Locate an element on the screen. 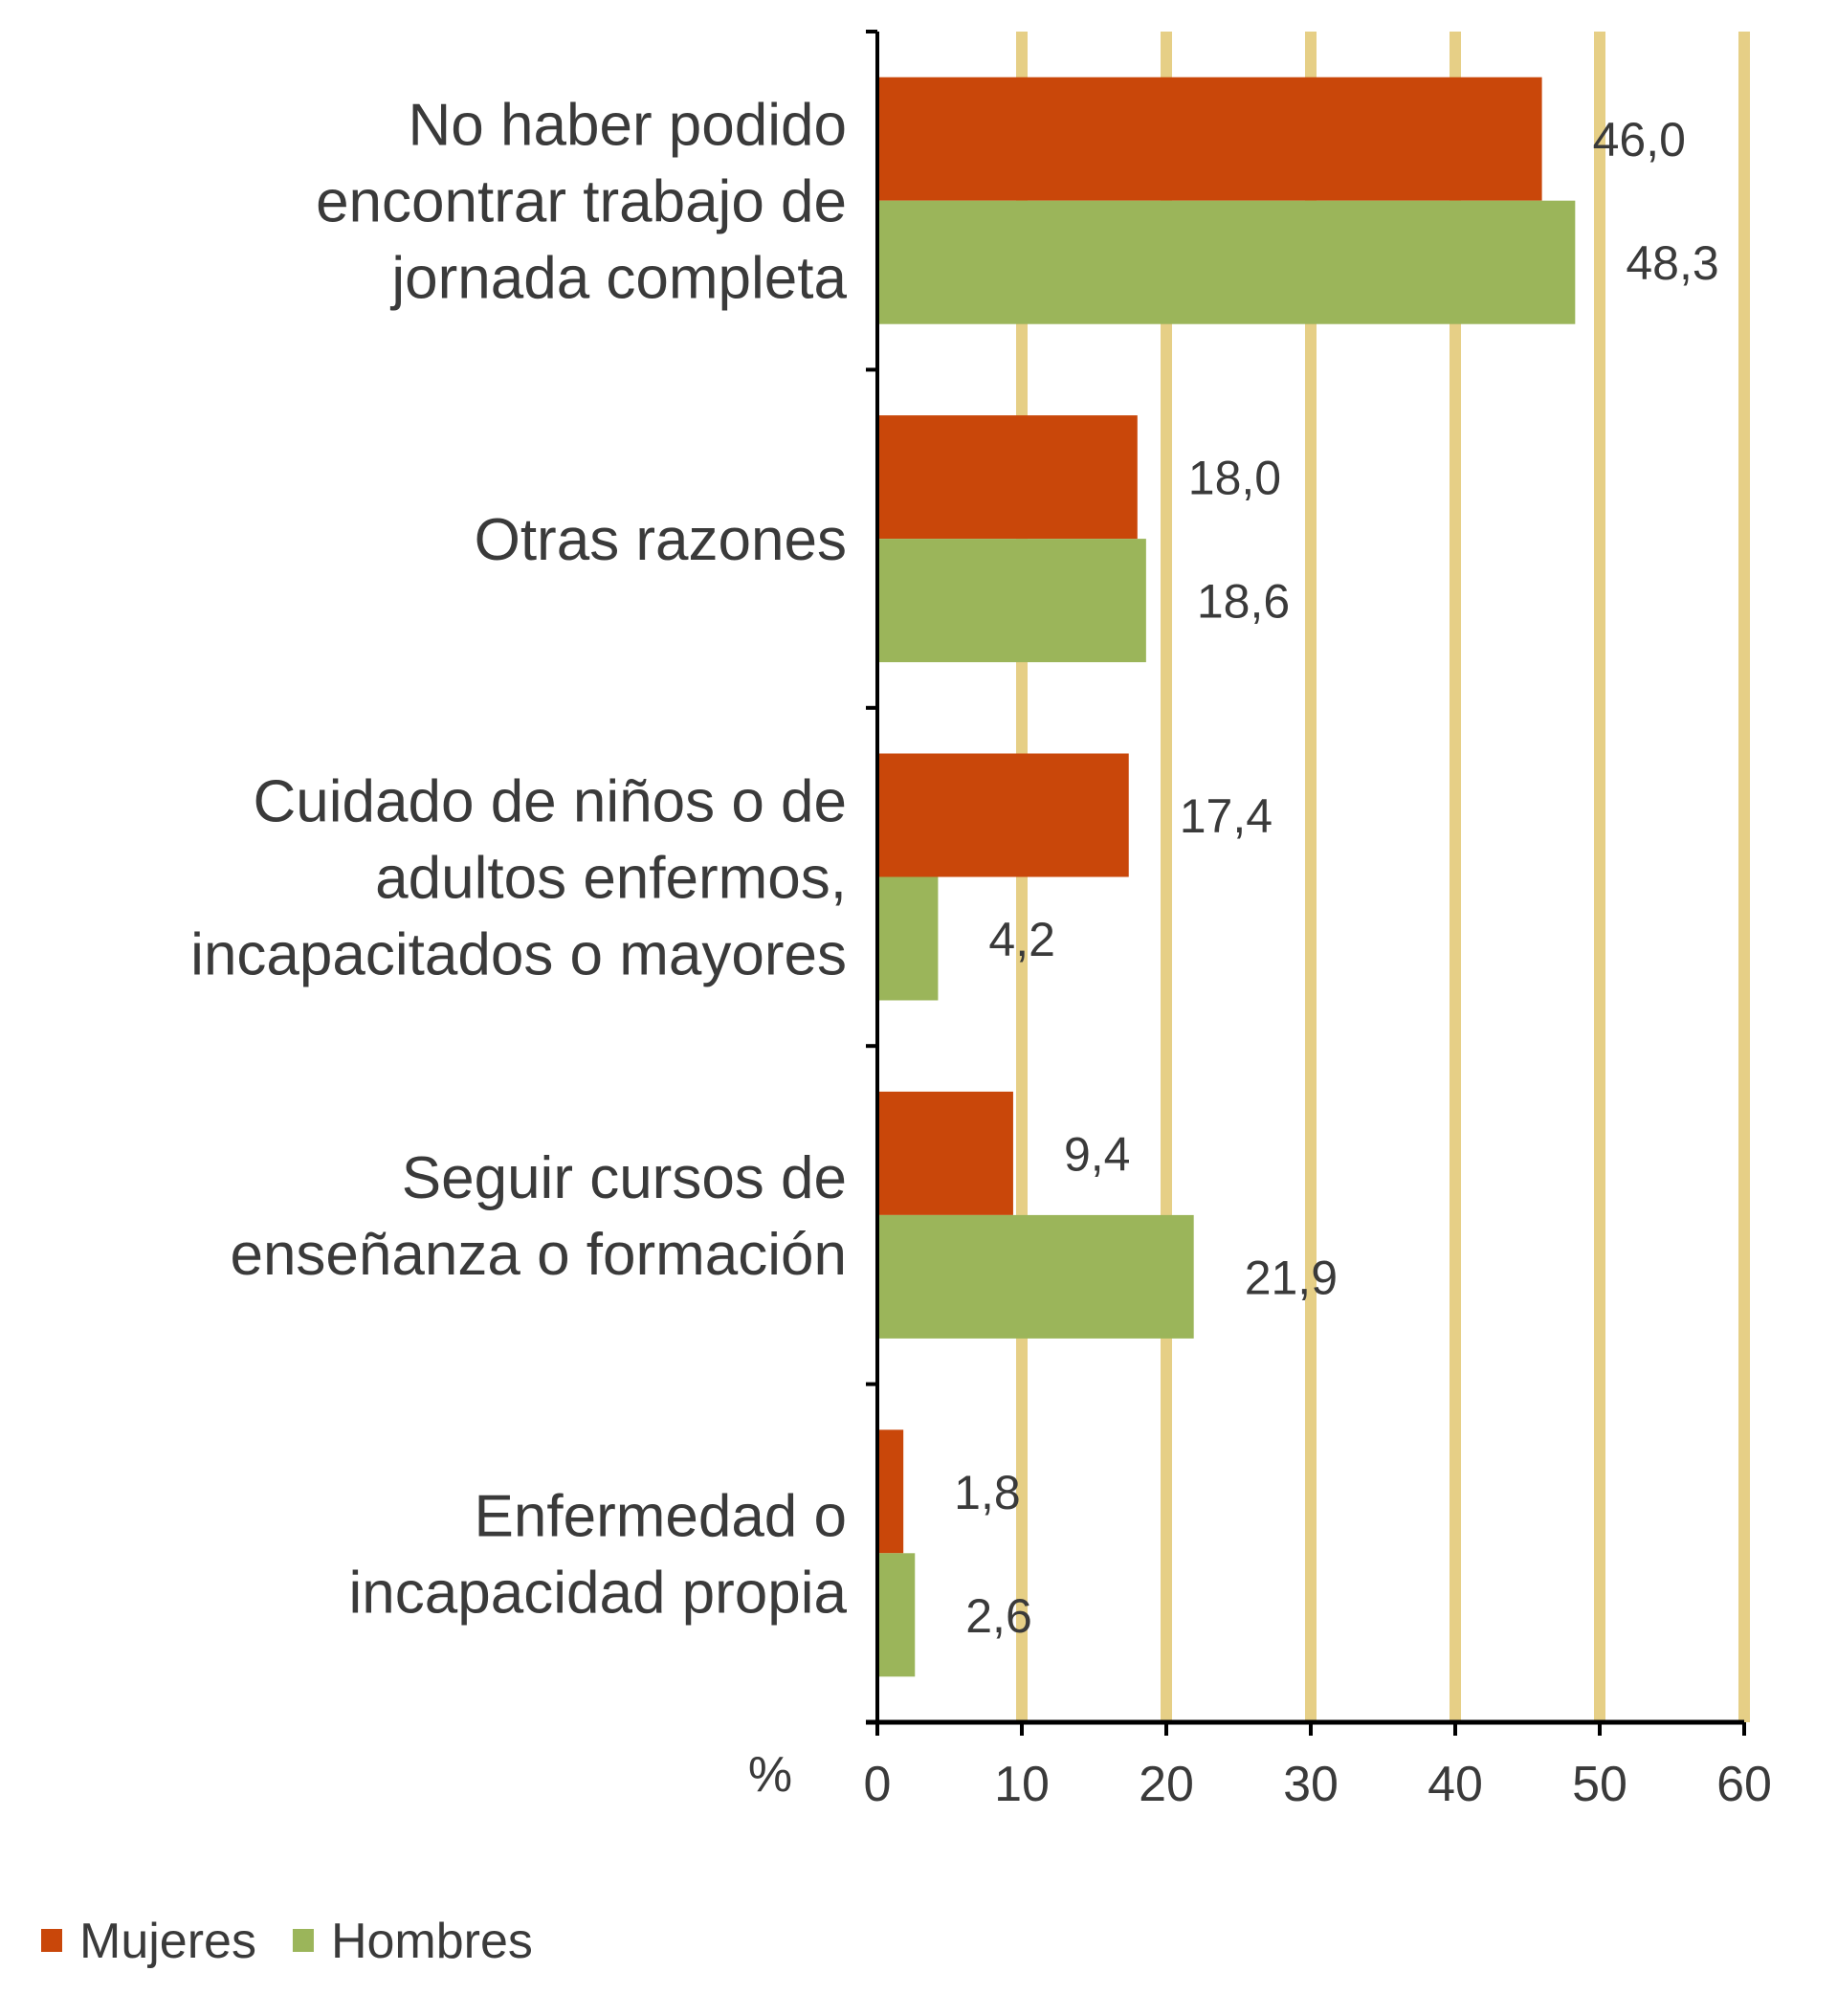  x-tick-label: 50 is located at coordinates (1599, 1784).